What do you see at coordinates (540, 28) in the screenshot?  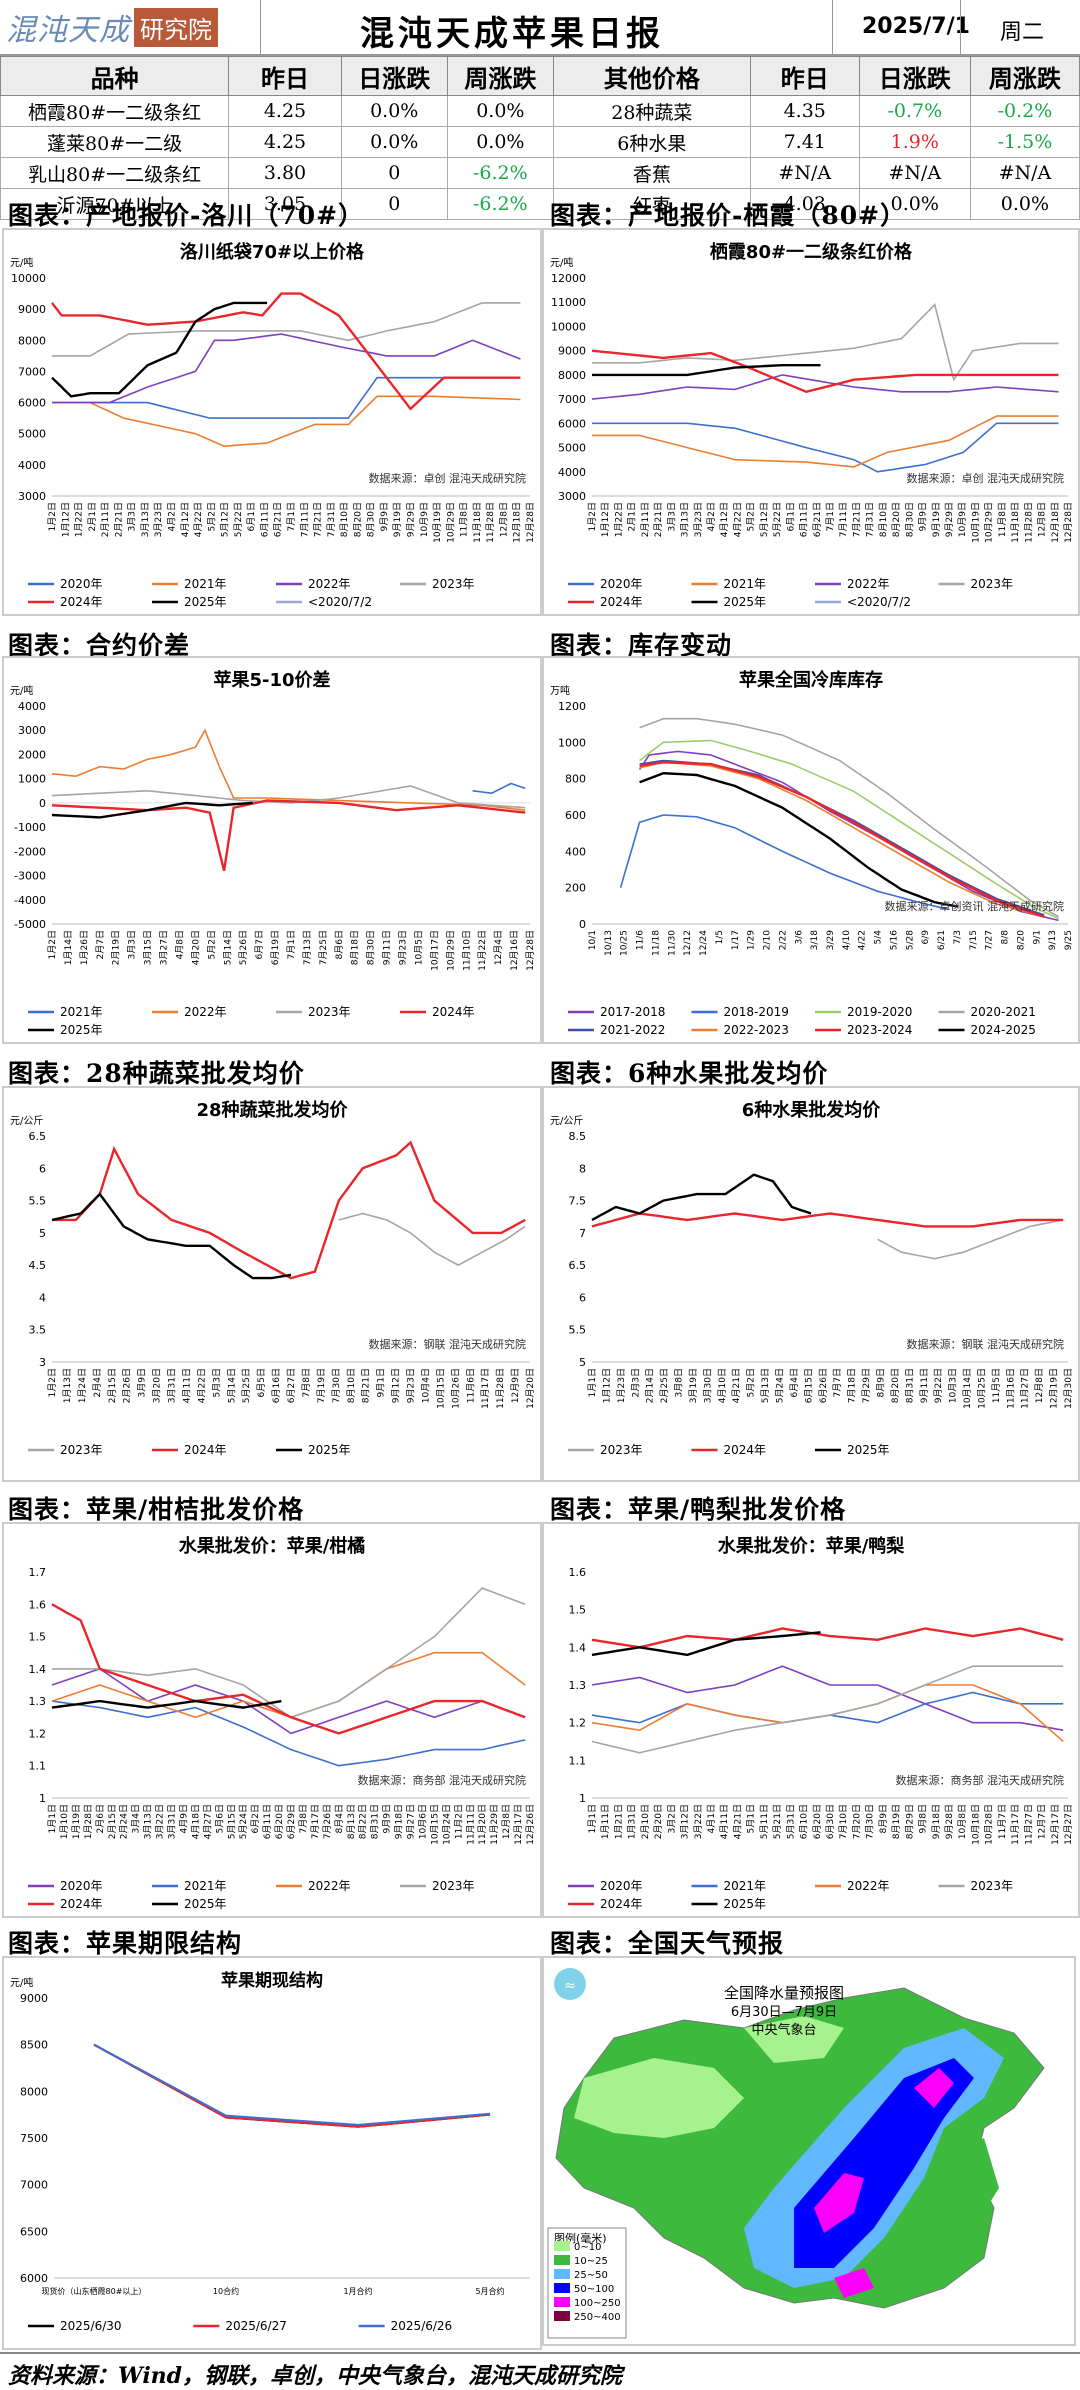 I see `report-header: 混沌天成 研究院 混沌天成苹果日报 2025/7/1 周二` at bounding box center [540, 28].